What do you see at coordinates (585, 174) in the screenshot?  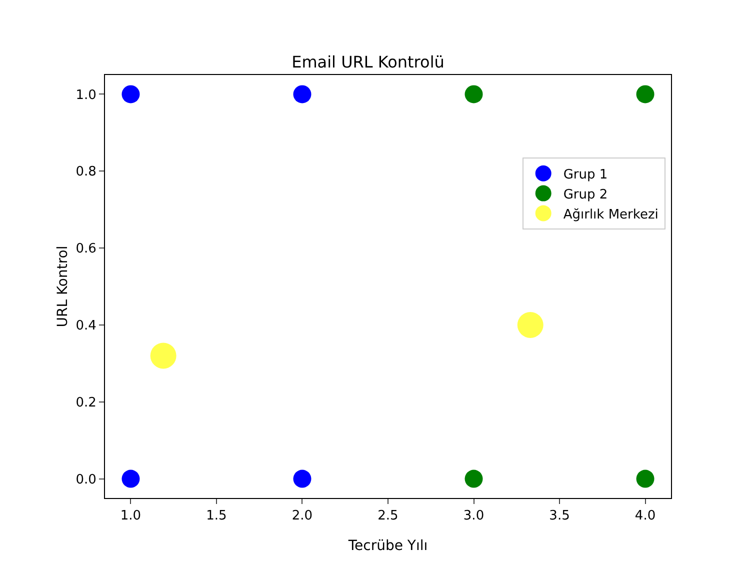 I see `legend-label: Grup 1` at bounding box center [585, 174].